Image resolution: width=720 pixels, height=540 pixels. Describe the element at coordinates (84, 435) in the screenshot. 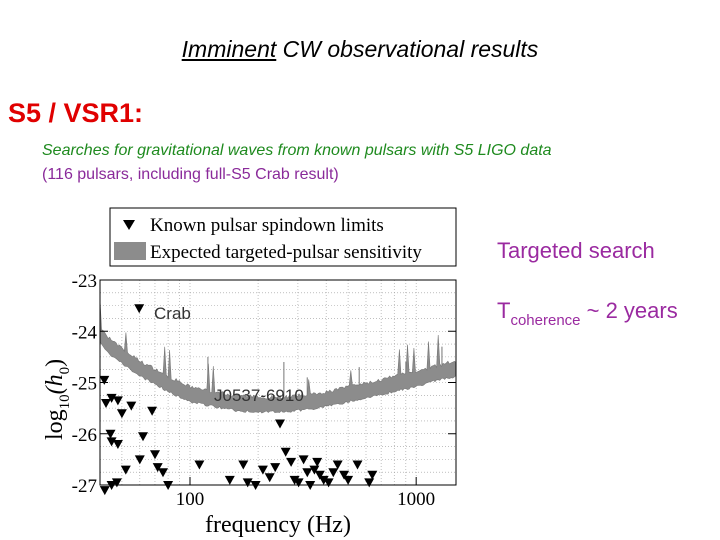

I see `y-tick-label: -26` at that location.